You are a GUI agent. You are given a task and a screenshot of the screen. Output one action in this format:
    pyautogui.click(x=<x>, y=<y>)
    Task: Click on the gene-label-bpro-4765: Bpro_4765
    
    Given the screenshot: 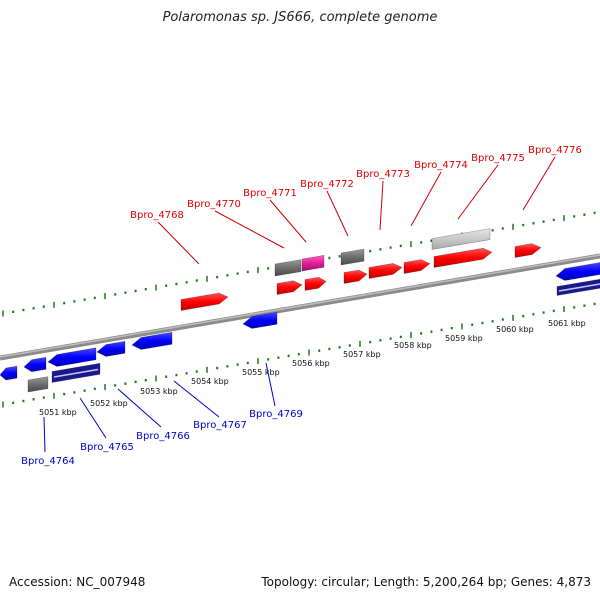 What is the action you would take?
    pyautogui.click(x=107, y=447)
    